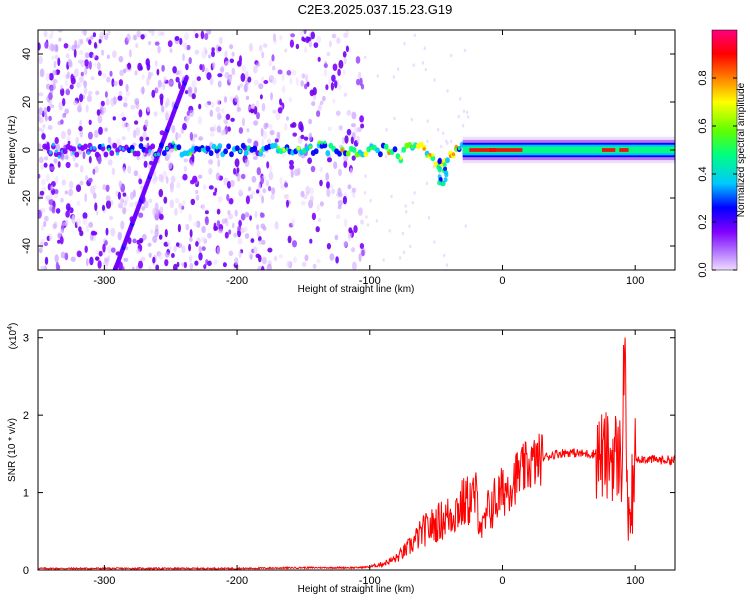  I want to click on x-tick-label: -300, so click(104, 281).